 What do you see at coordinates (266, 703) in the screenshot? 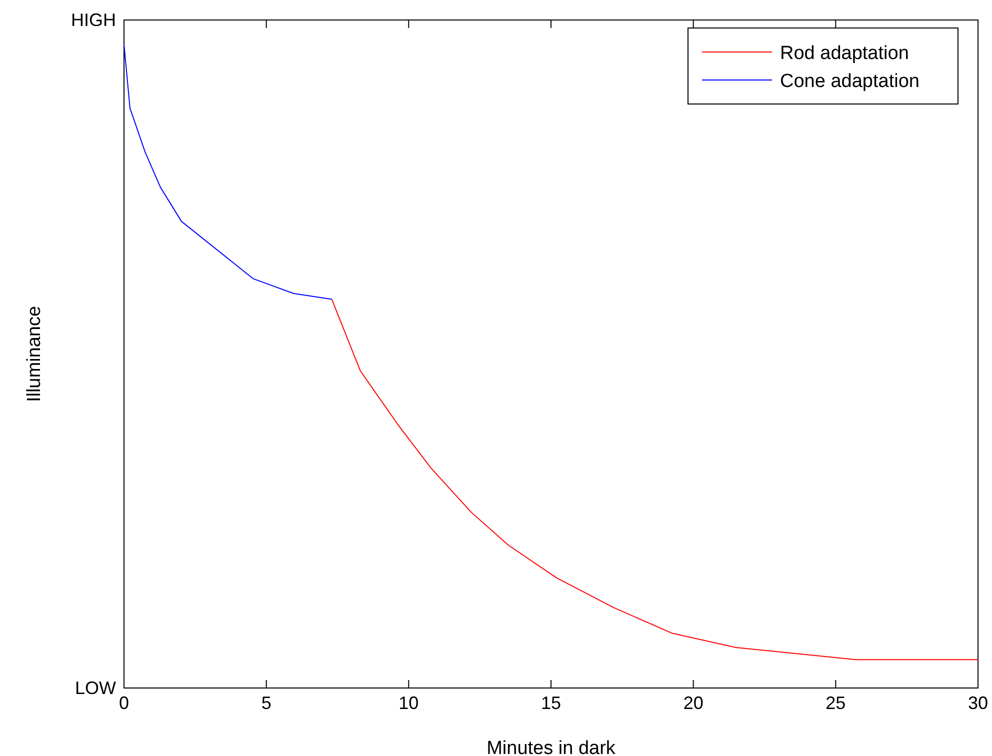
I see `x-tick-label: 5` at bounding box center [266, 703].